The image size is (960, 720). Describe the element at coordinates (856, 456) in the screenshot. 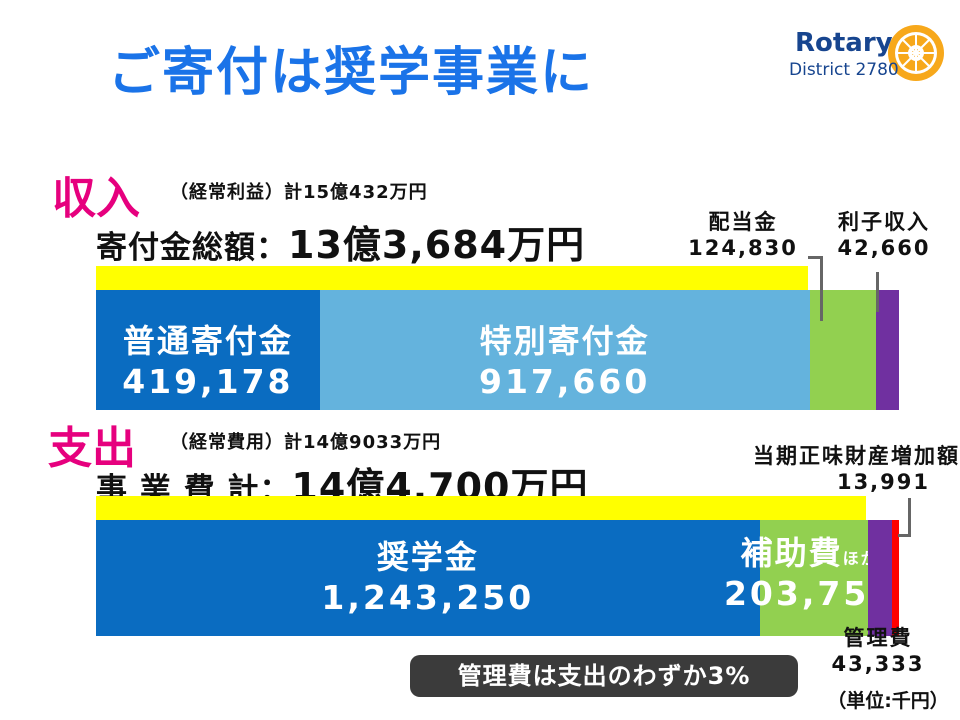

I see `net-increase-name: 当期正味財産増加額` at that location.